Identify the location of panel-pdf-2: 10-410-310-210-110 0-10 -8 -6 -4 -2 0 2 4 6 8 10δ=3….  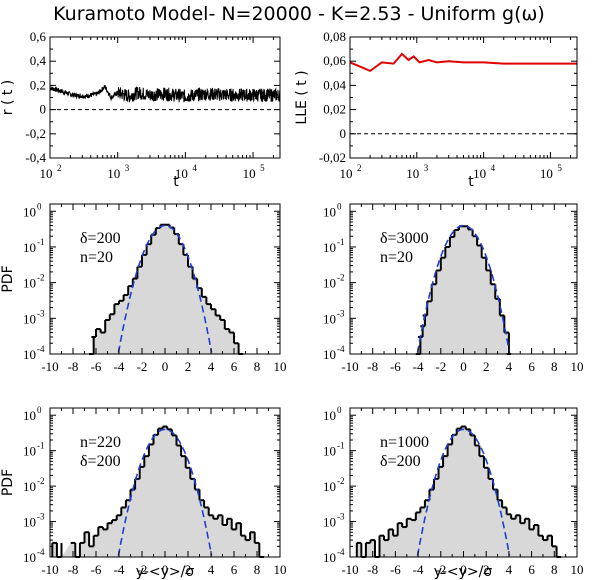
(453, 287).